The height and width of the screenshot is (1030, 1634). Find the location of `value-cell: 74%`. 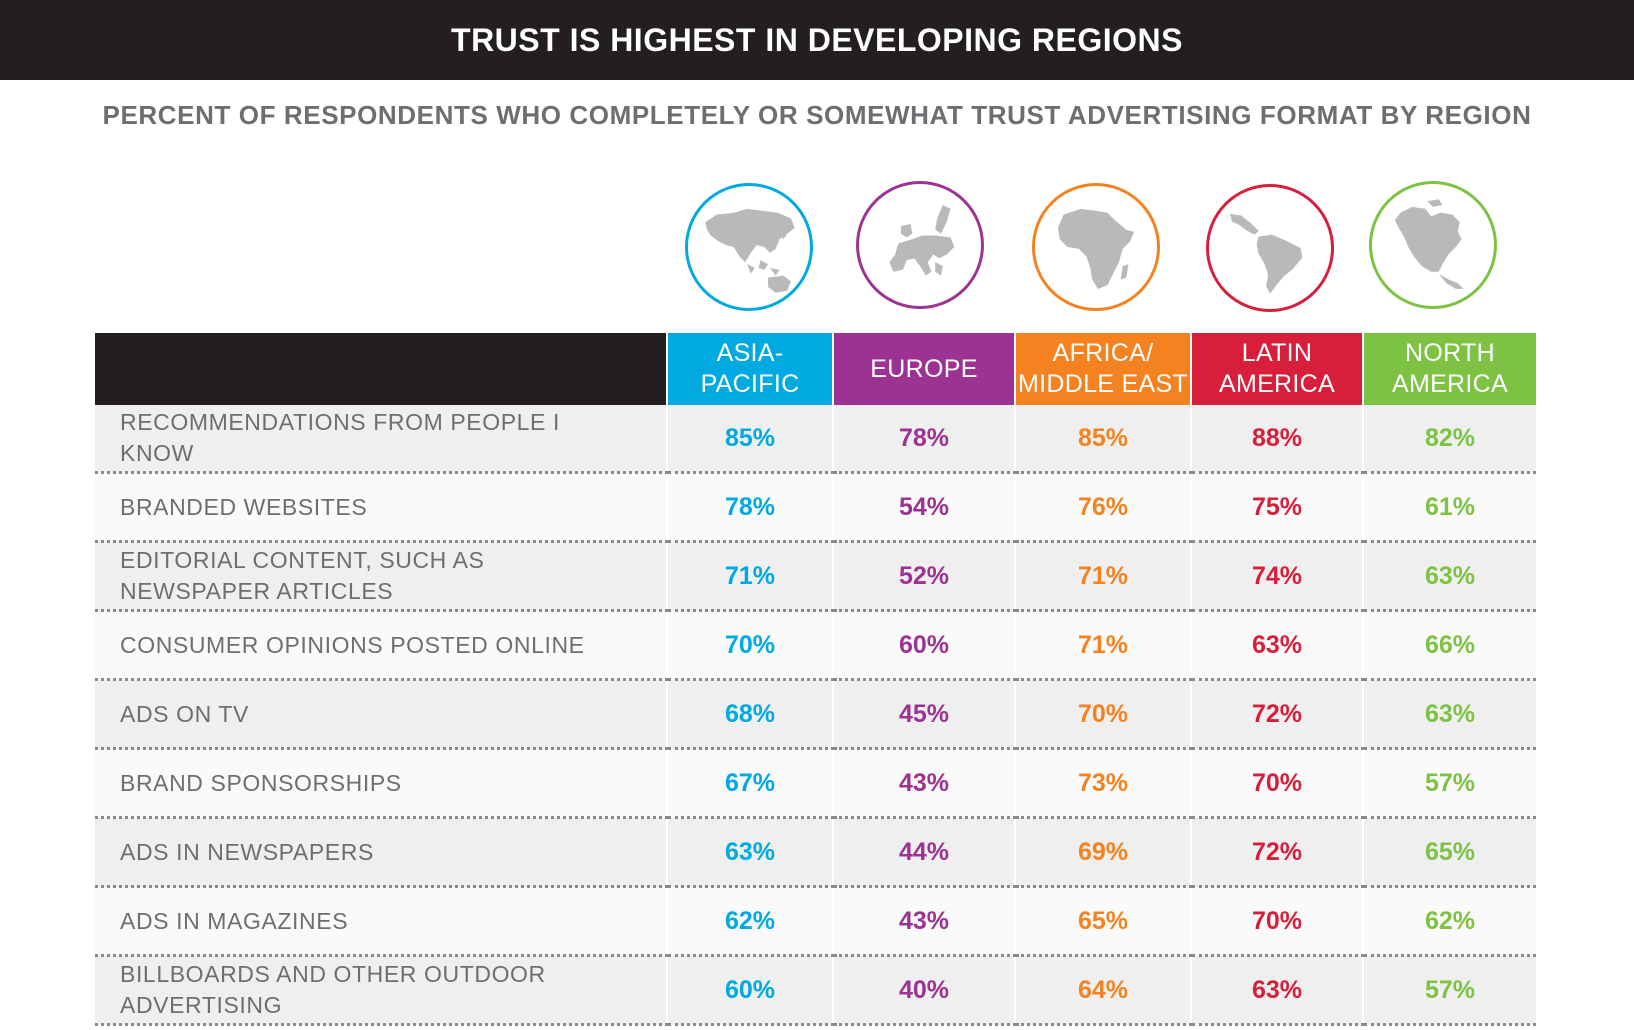

value-cell: 74% is located at coordinates (1277, 576).